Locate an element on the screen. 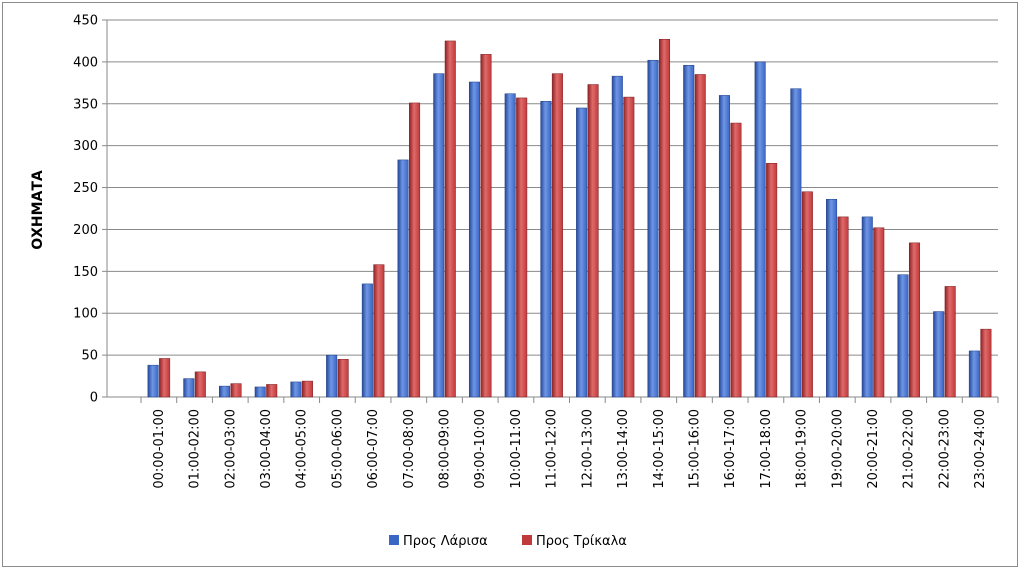  y-axis-label: ΟΧΗΜΑΤΑ is located at coordinates (38, 210).